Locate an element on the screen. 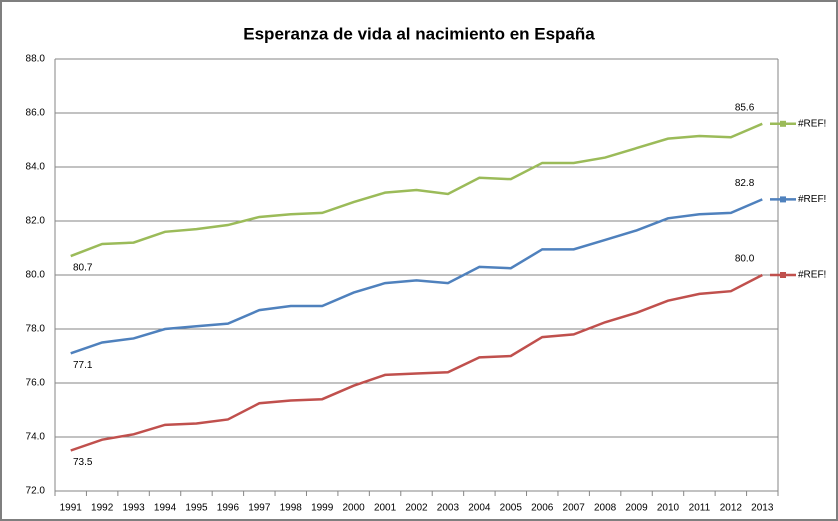 The image size is (838, 521). y-tick-label: 84.0 is located at coordinates (36, 167).